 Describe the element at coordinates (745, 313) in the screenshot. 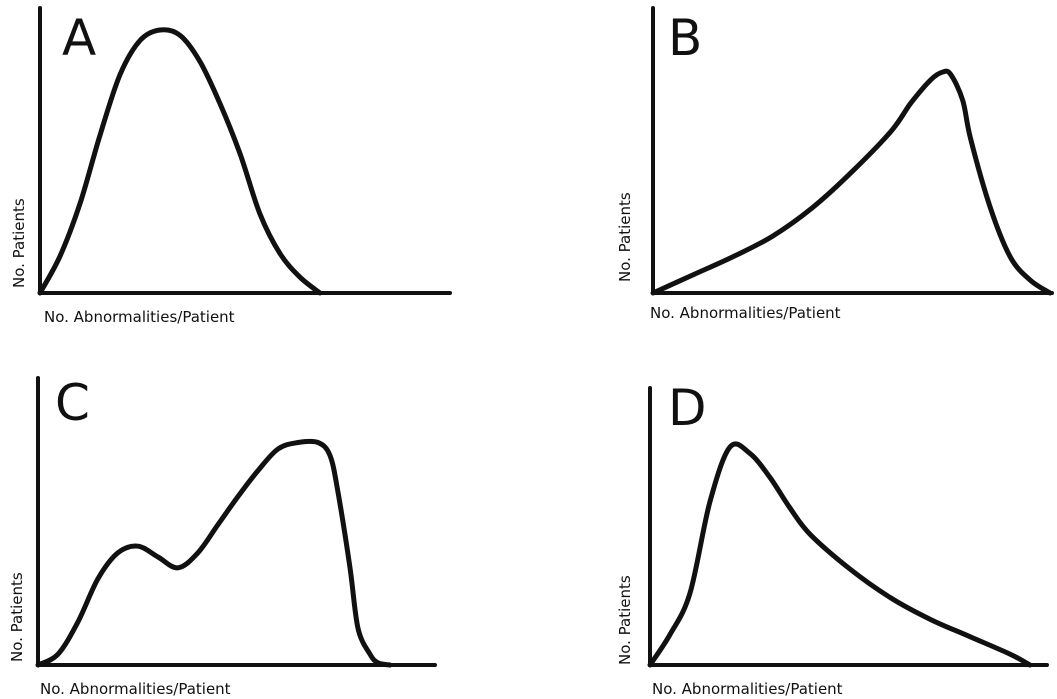

I see `panel-b-xlabel: No. Abnormalities/Patient` at that location.